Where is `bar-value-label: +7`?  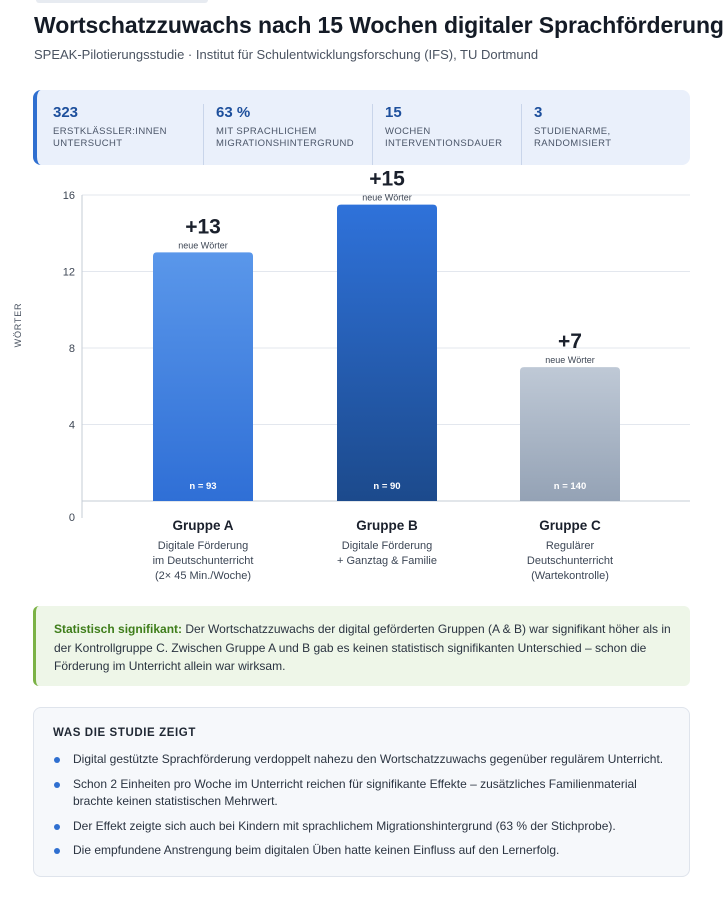
bar-value-label: +7 is located at coordinates (570, 341).